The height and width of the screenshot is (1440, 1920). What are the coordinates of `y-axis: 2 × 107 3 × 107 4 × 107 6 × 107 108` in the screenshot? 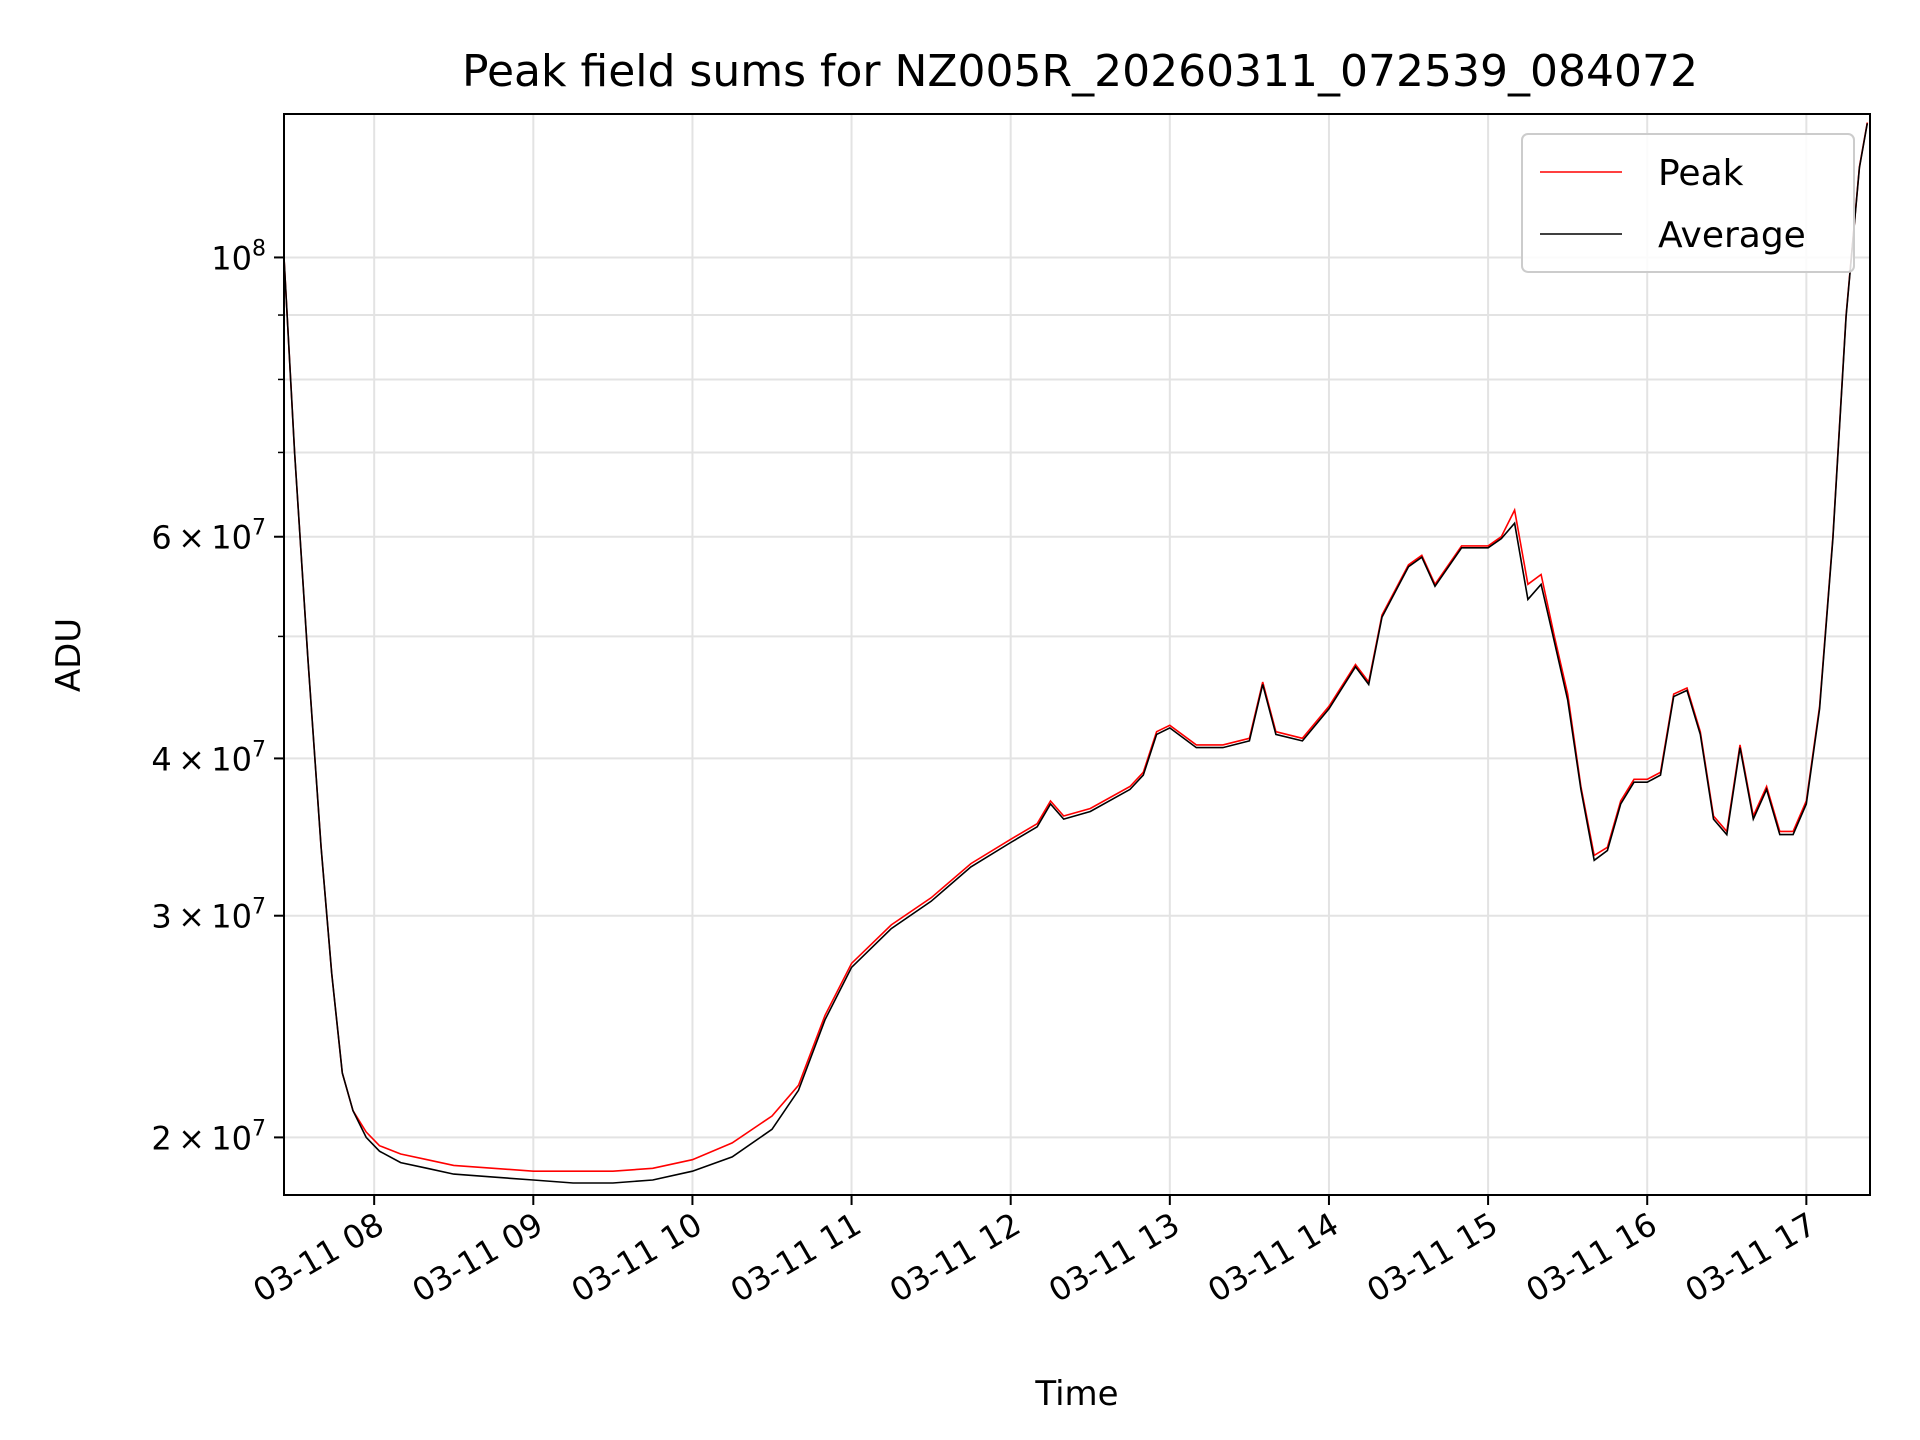 It's located at (217, 696).